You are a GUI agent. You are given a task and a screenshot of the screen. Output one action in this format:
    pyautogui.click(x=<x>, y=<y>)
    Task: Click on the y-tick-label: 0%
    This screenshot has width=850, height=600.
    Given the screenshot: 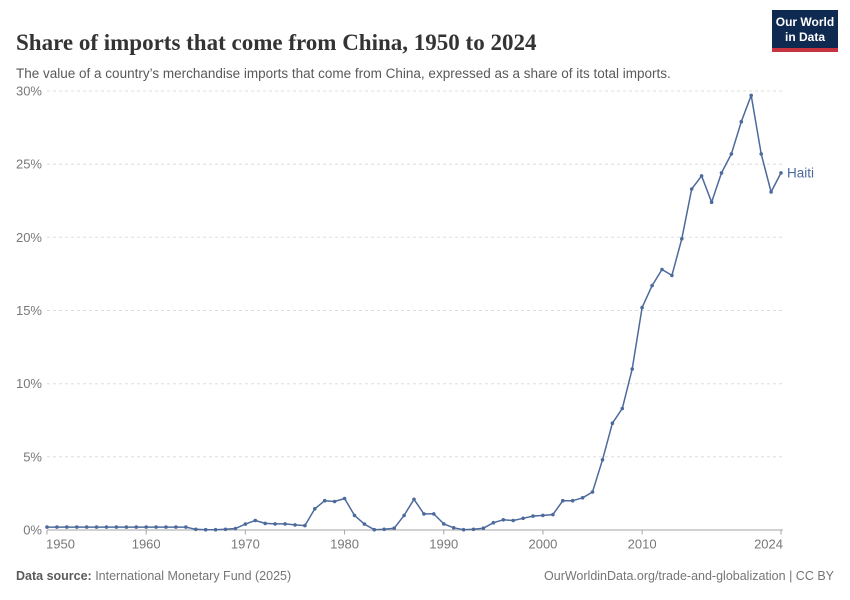 What is the action you would take?
    pyautogui.click(x=32, y=530)
    